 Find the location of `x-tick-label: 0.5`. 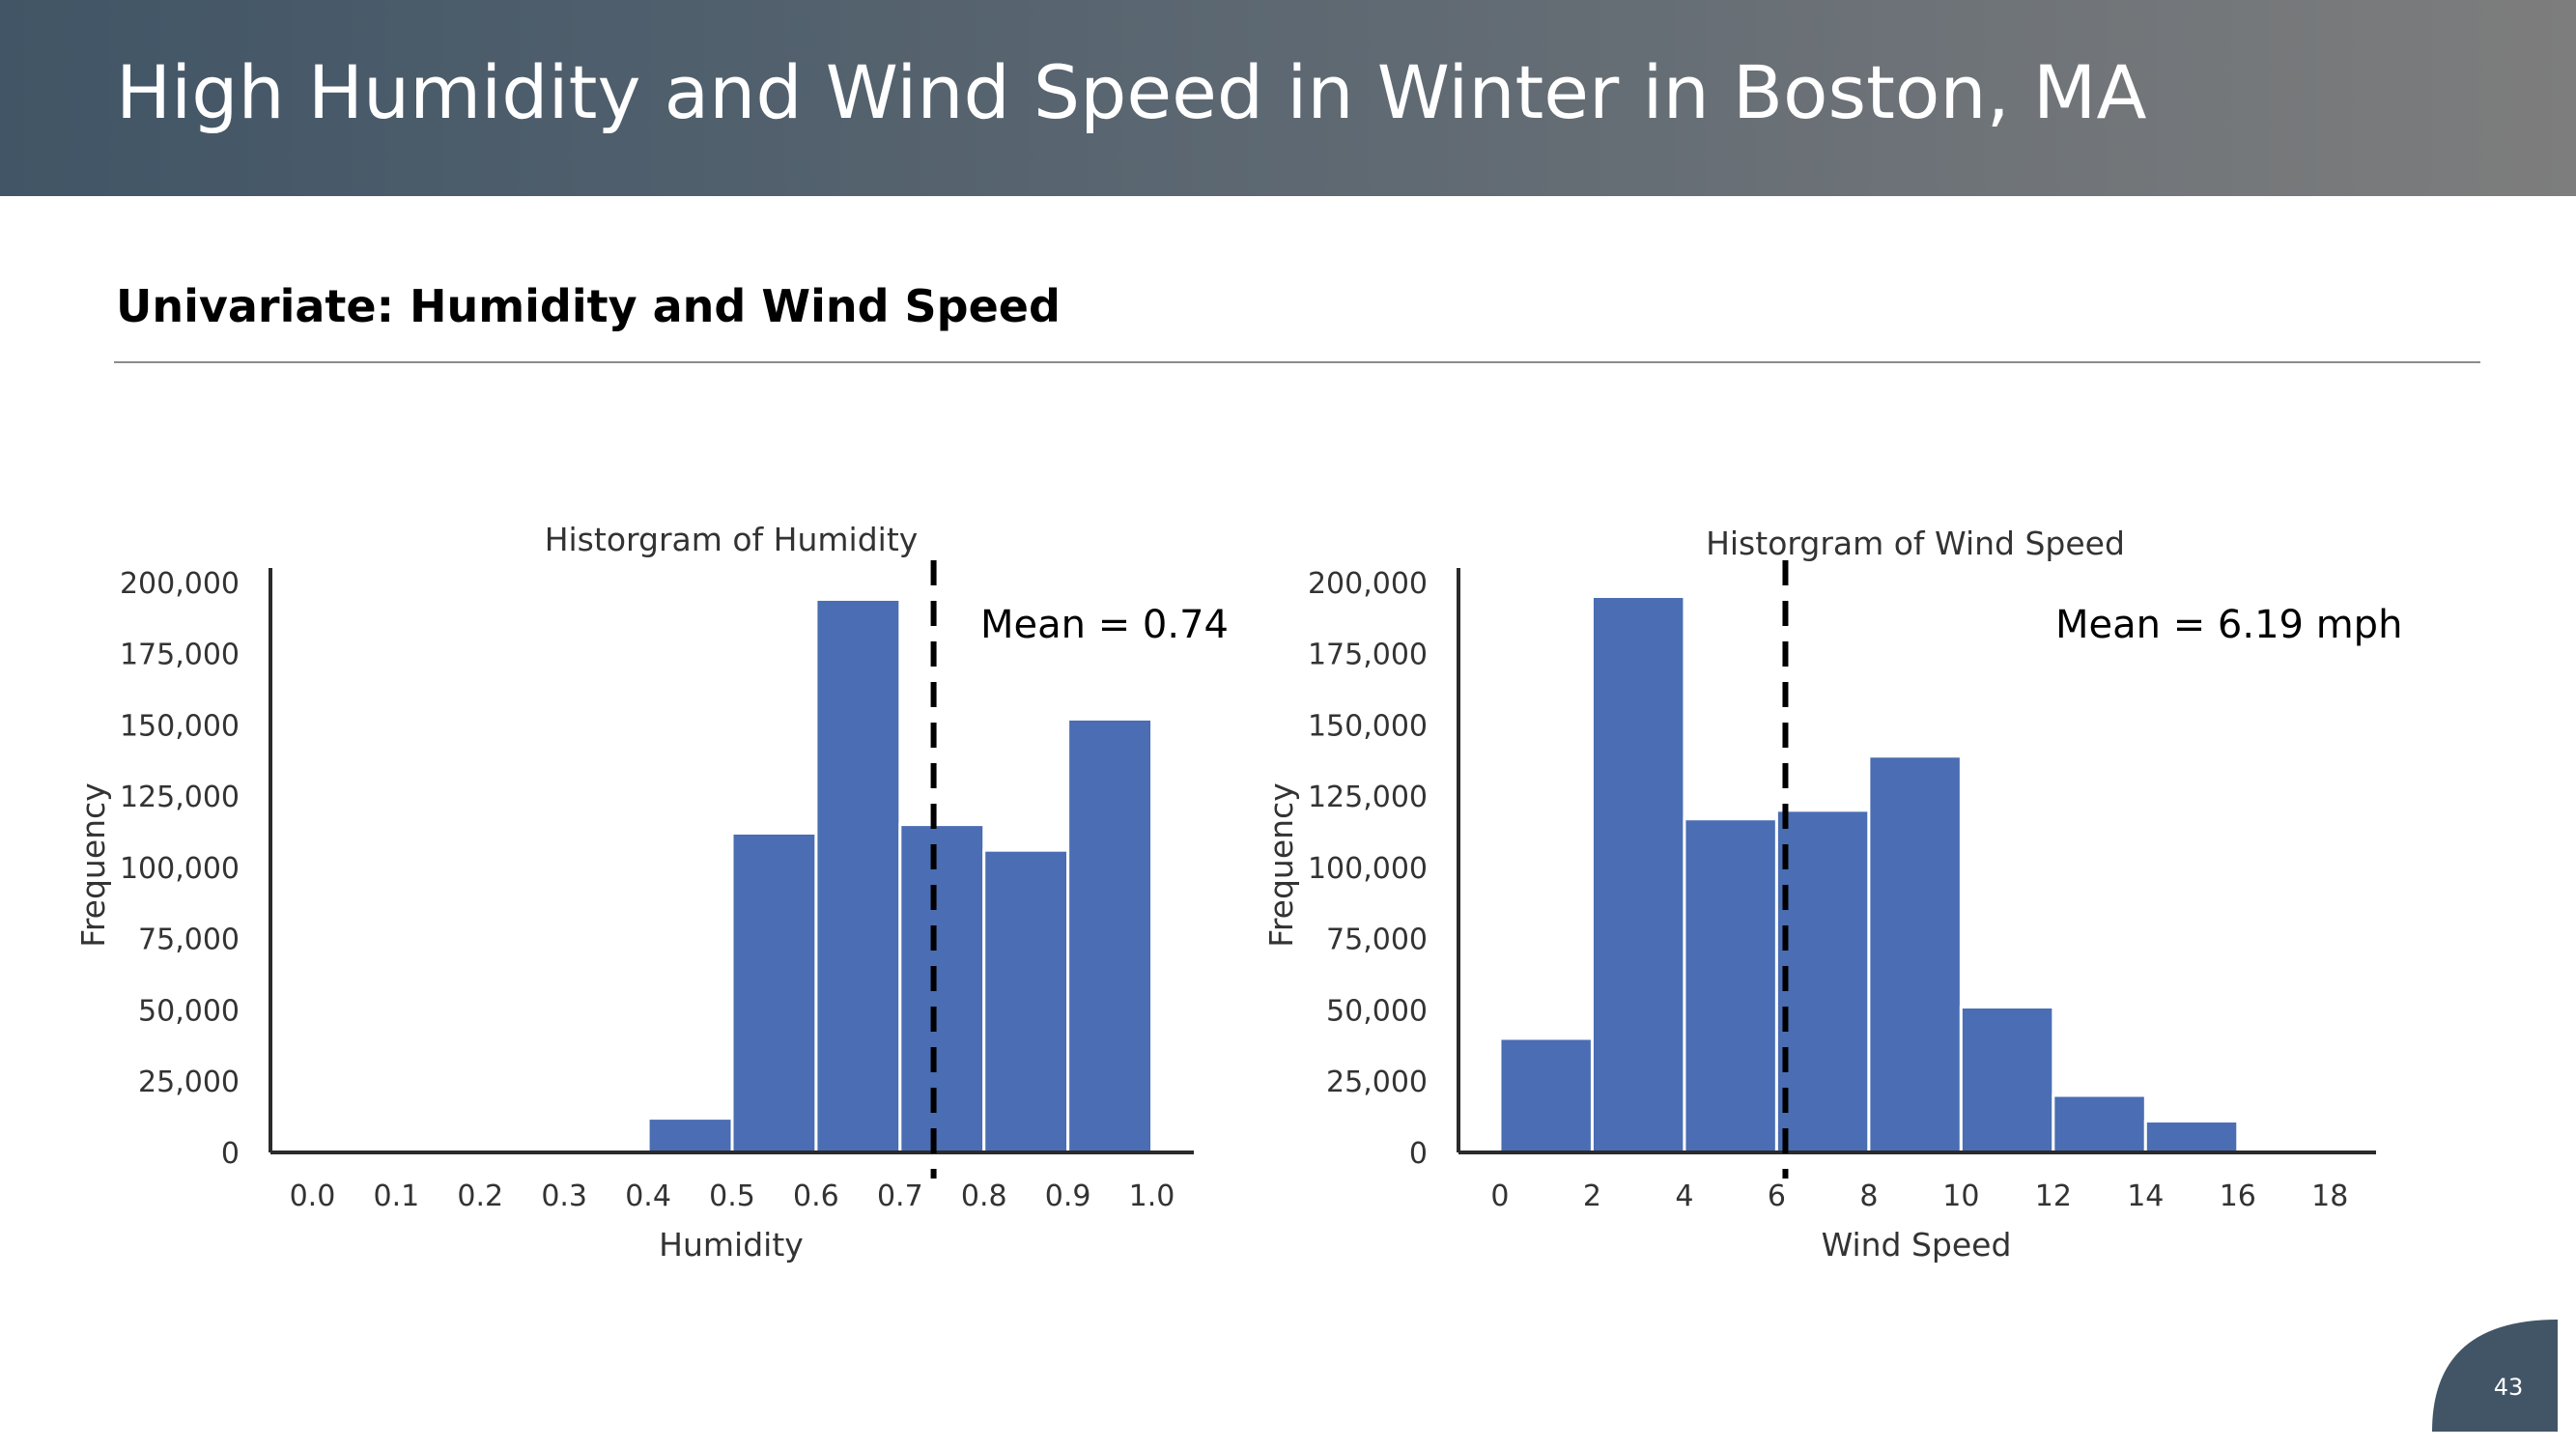

x-tick-label: 0.5 is located at coordinates (732, 1196).